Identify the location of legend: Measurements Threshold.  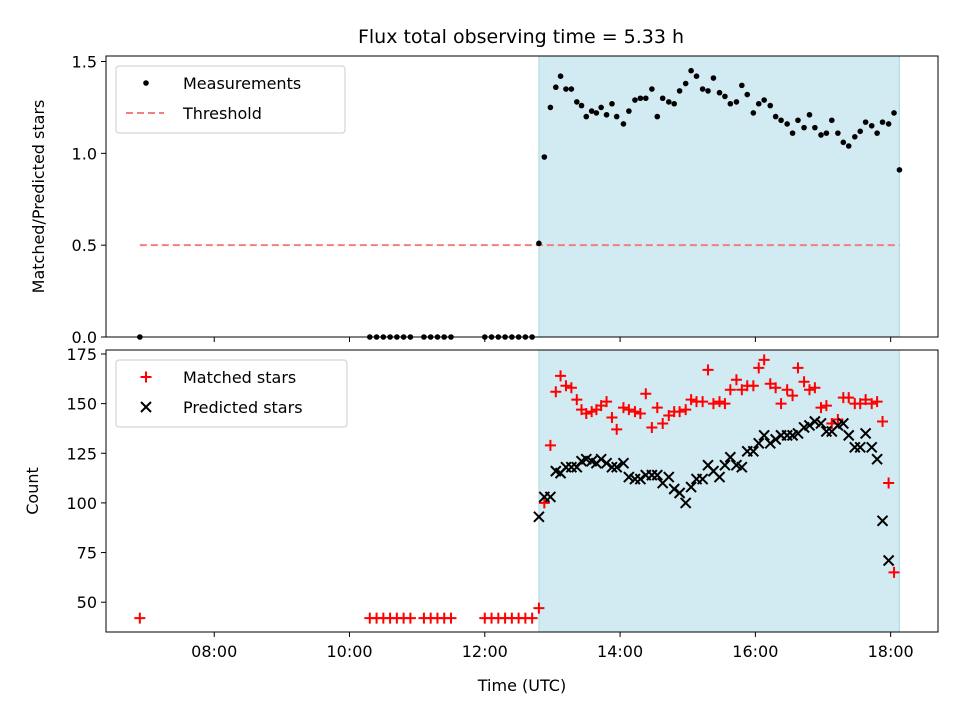
(230, 99).